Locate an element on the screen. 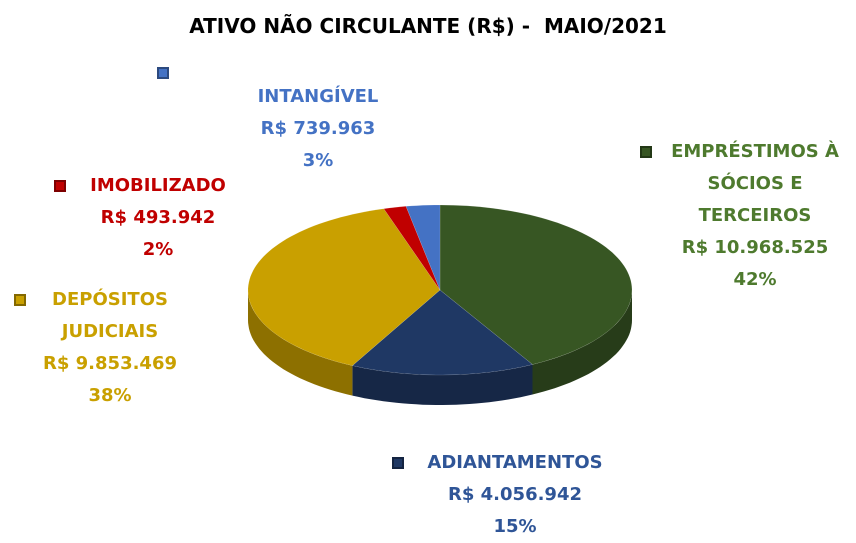  value-label: R$ 10.968.525 is located at coordinates (755, 247).